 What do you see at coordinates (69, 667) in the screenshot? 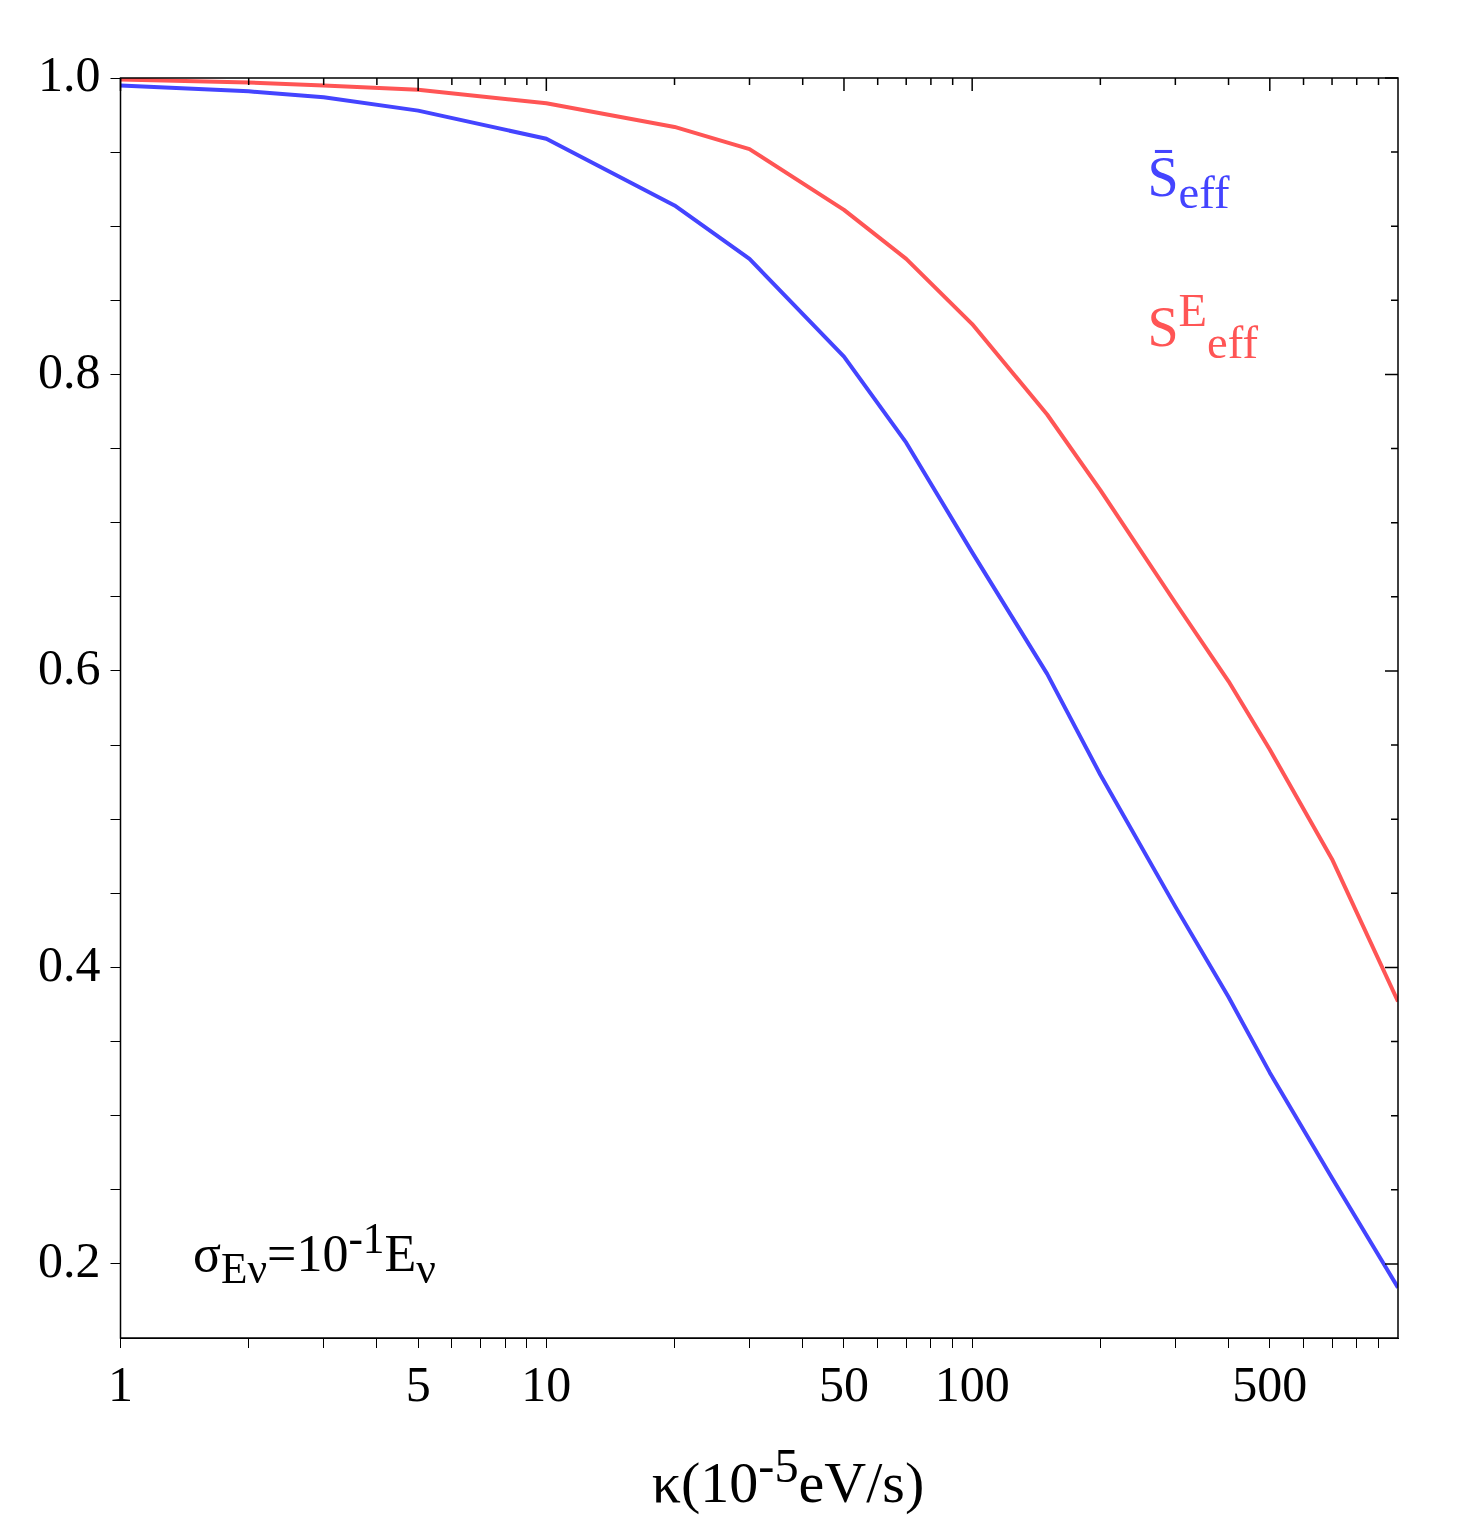
I see `y-tick-label: 0.6` at bounding box center [69, 667].